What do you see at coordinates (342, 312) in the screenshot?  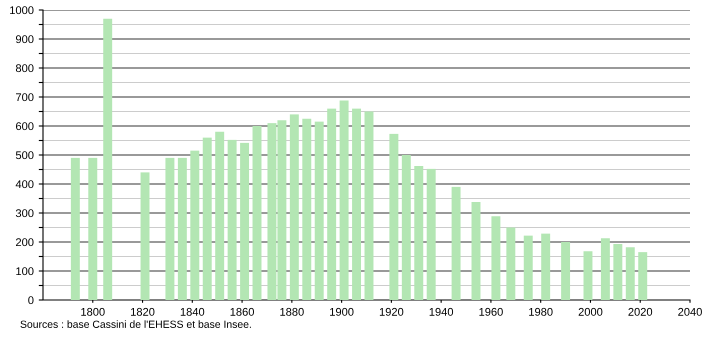 I see `x-tick-label: 1900` at bounding box center [342, 312].